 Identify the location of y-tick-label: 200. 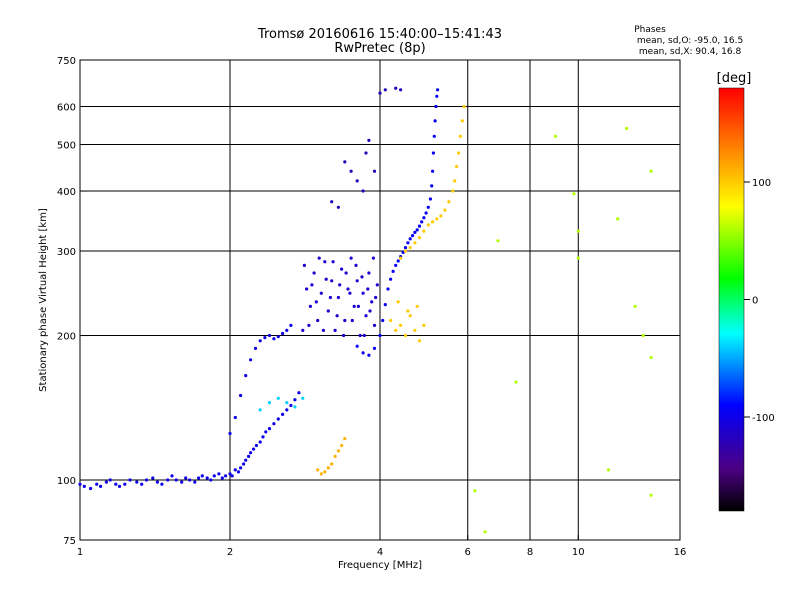
(66, 337).